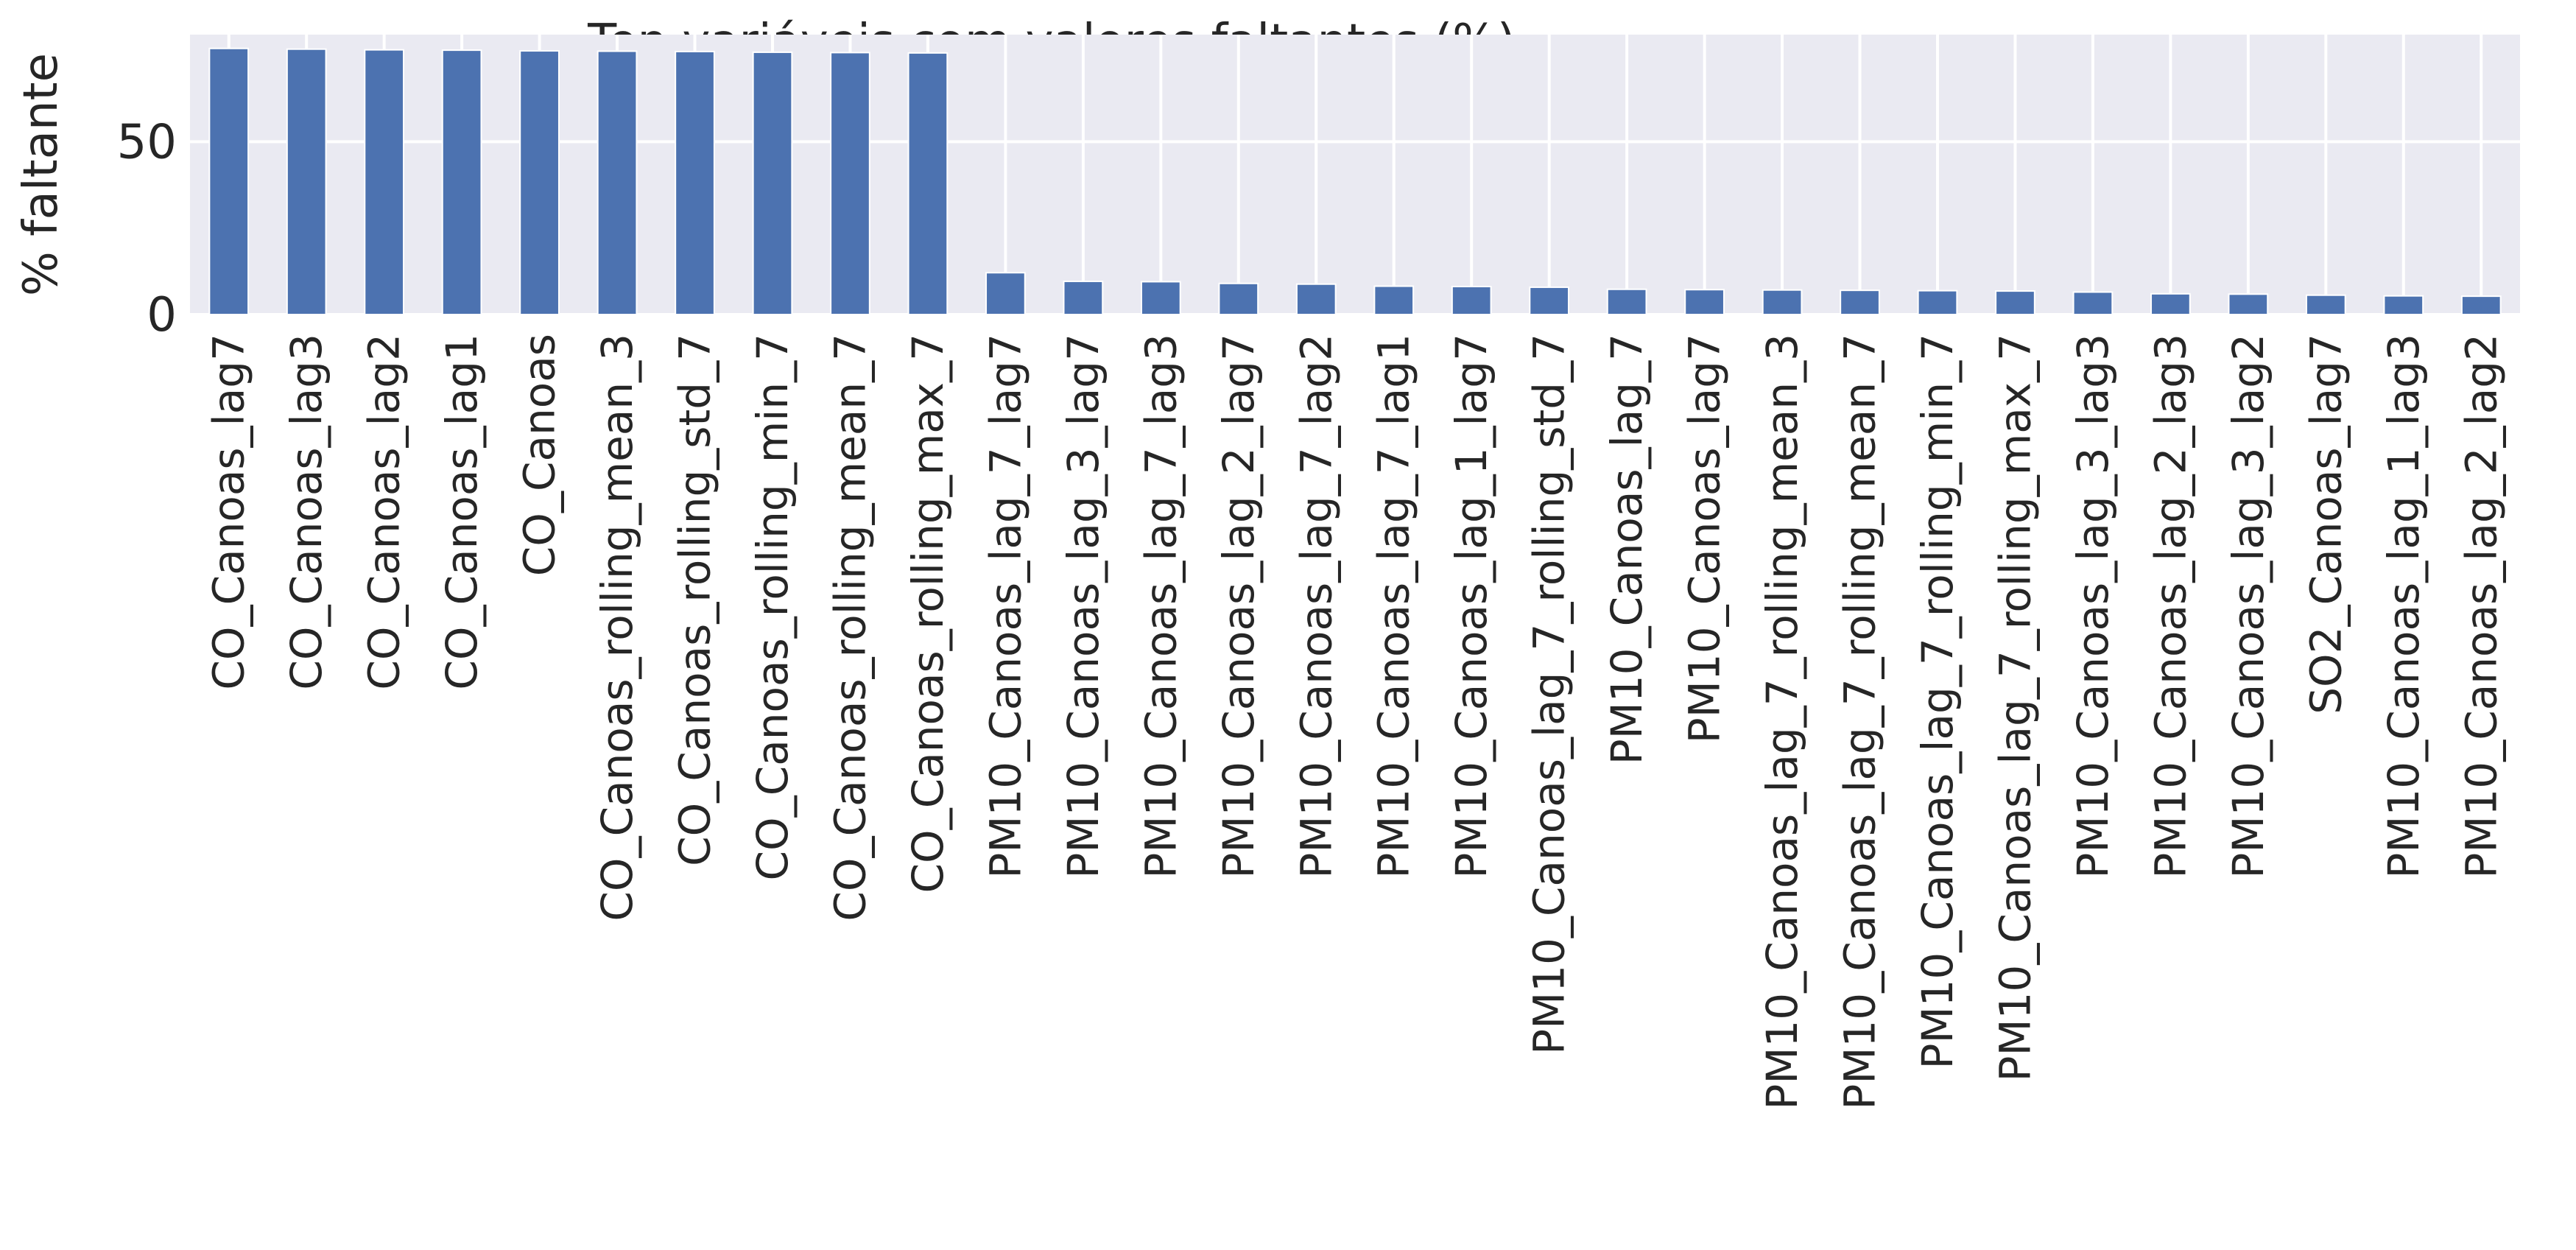 The height and width of the screenshot is (1250, 2576). What do you see at coordinates (2093, 606) in the screenshot?
I see `x-tick-label: PM10_Canoas_lag_3_lag3` at bounding box center [2093, 606].